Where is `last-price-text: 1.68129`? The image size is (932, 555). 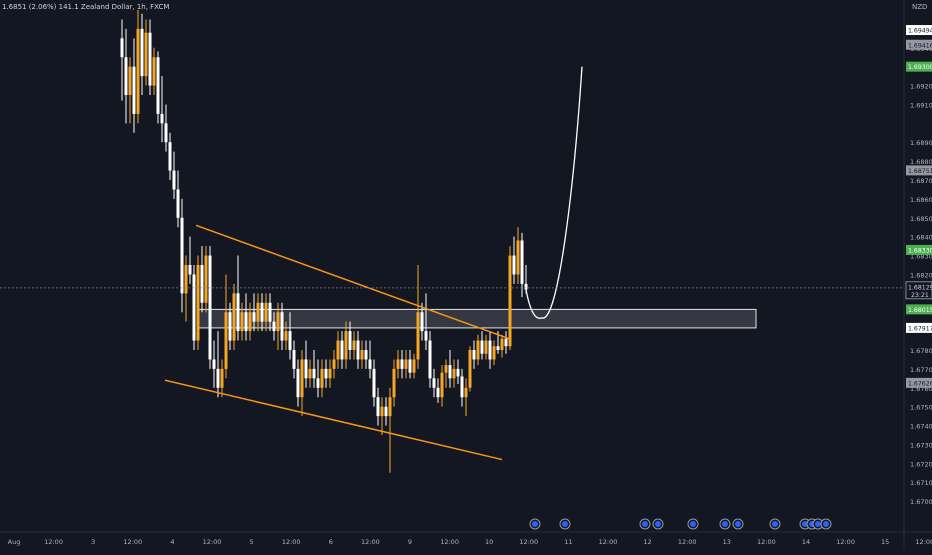 last-price-text: 1.68129 is located at coordinates (920, 287).